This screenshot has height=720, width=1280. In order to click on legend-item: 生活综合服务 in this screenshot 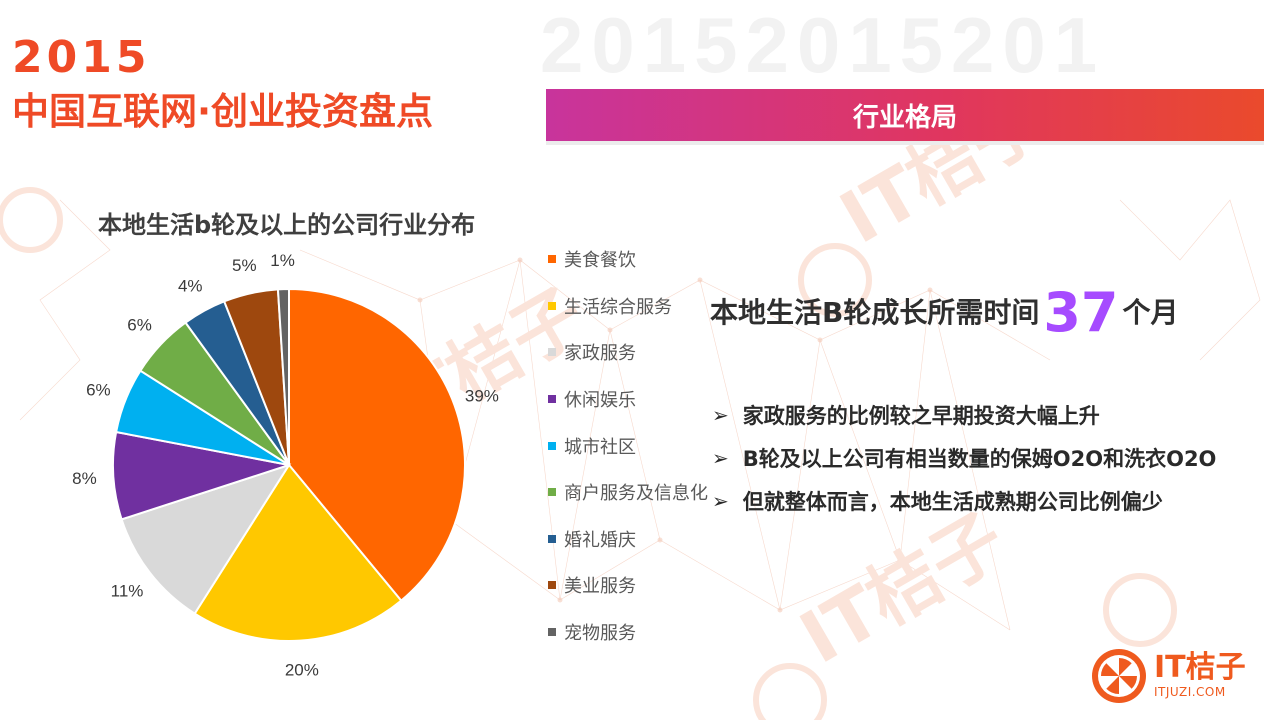, I will do `click(628, 306)`.